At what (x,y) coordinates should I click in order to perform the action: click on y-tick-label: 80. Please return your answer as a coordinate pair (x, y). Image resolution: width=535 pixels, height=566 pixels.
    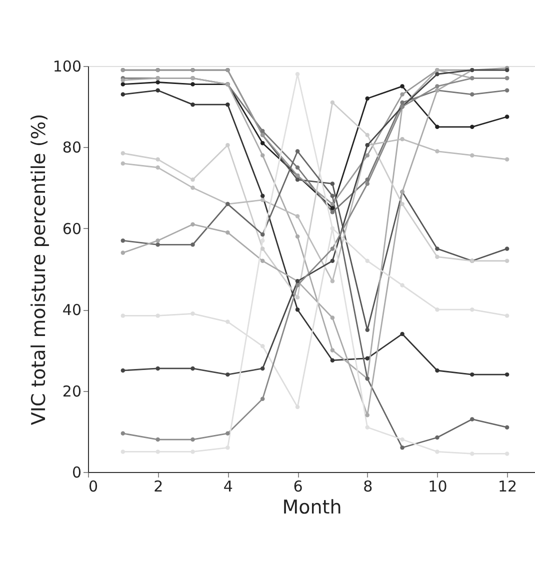
    Looking at the image, I should click on (72, 147).